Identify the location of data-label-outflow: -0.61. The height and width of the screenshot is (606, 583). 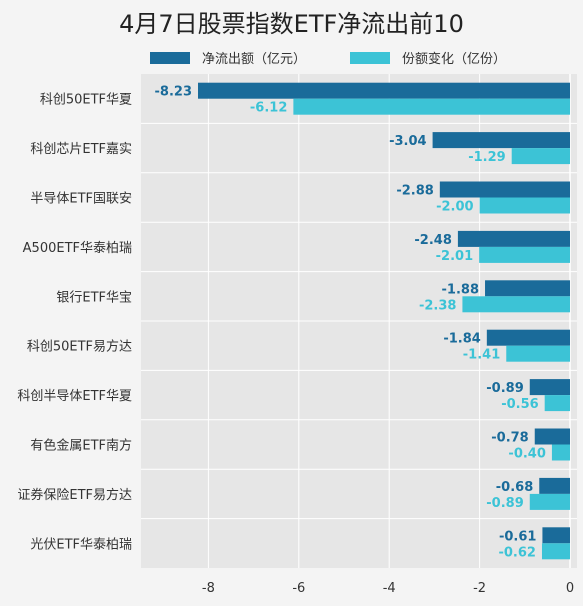
(517, 536).